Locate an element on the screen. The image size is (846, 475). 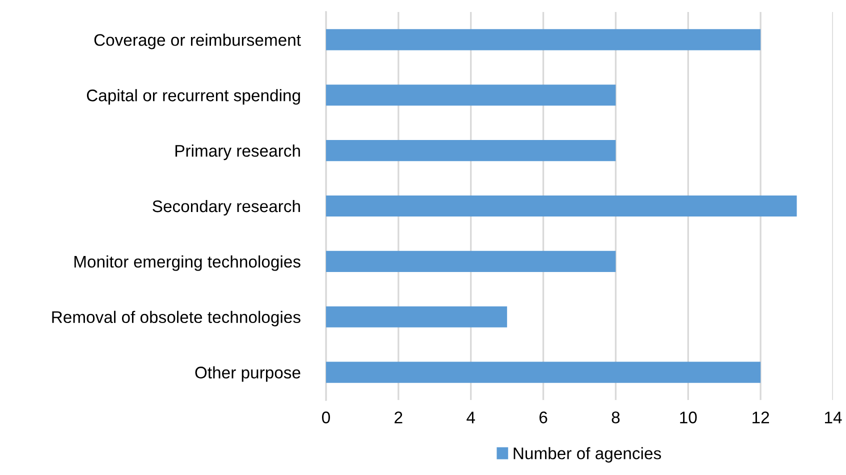
x-tick-label: 6 is located at coordinates (544, 418).